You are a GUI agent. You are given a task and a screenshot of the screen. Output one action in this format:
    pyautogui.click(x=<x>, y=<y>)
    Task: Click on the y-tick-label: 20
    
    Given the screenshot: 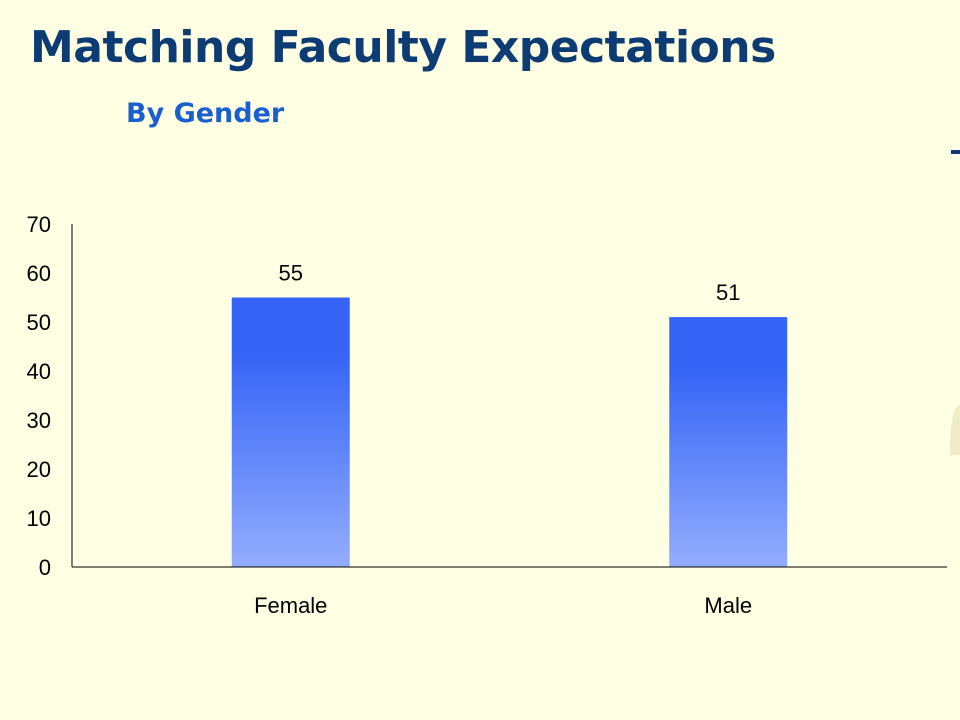 What is the action you would take?
    pyautogui.click(x=39, y=469)
    